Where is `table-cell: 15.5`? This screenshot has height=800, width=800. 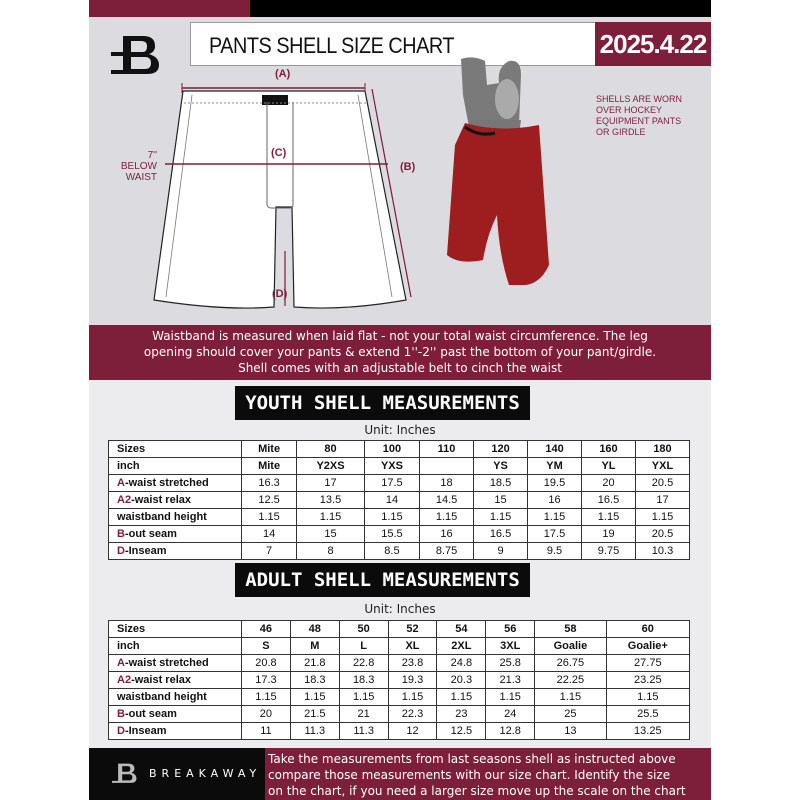
table-cell: 15.5 is located at coordinates (392, 534).